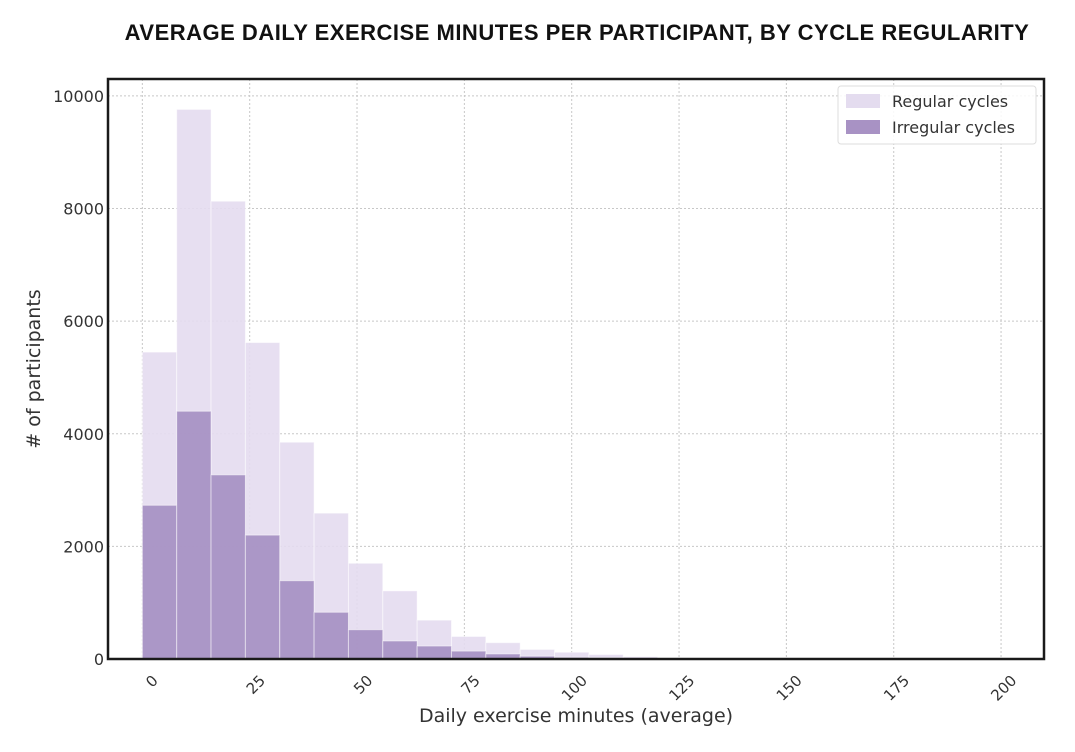  I want to click on x-tick-labels: 0 25 50 75 100 125 150 175 200, so click(581, 688).